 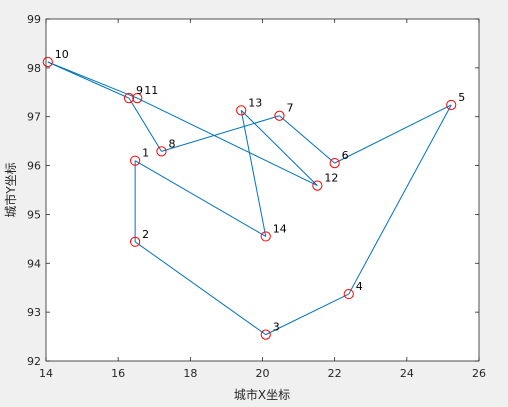 What do you see at coordinates (359, 286) in the screenshot?
I see `city-label-4: 4` at bounding box center [359, 286].